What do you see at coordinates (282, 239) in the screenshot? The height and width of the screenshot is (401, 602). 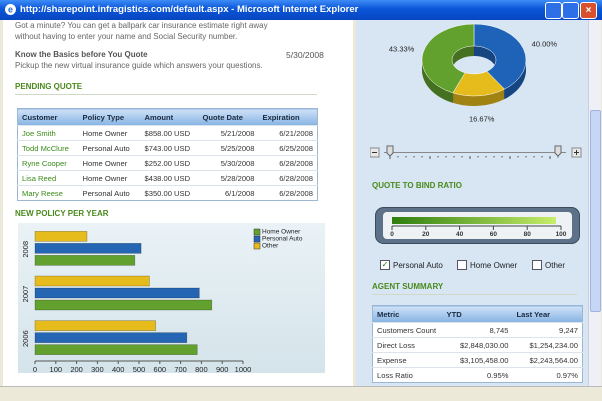 I see `legend-label: Personal Auto` at bounding box center [282, 239].